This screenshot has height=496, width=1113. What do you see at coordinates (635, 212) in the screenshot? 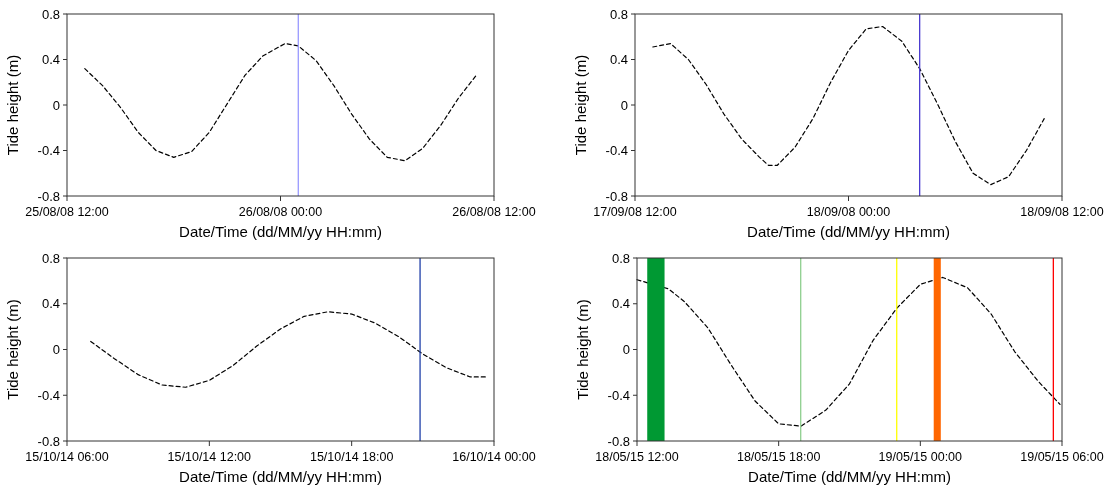
I see `x-tick-label: 17/09/08 12:00` at bounding box center [635, 212].